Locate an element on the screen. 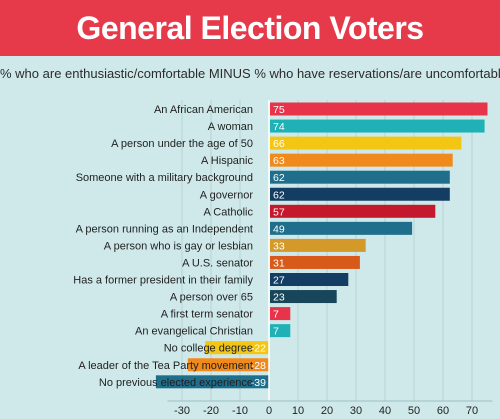 Image resolution: width=500 pixels, height=419 pixels. x-tick-label: 60 is located at coordinates (443, 411).